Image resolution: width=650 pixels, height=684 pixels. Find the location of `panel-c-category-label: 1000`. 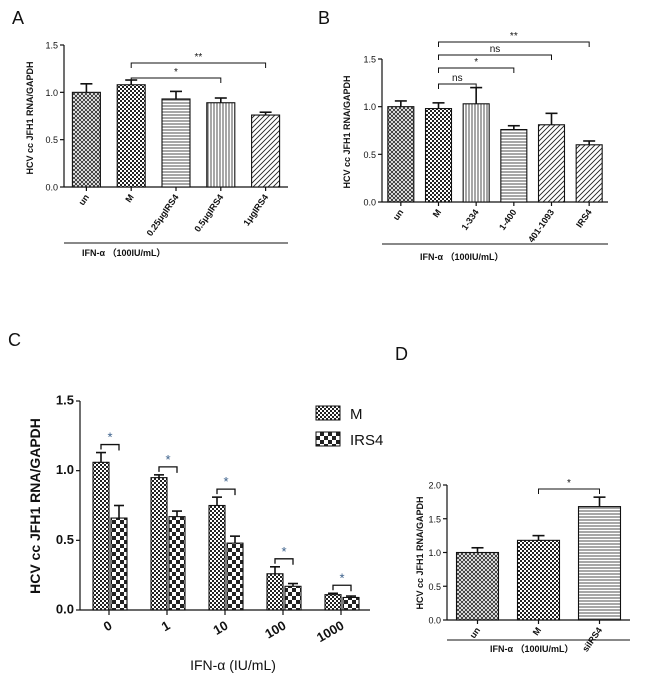

panel-c-category-label: 1000 is located at coordinates (330, 631).